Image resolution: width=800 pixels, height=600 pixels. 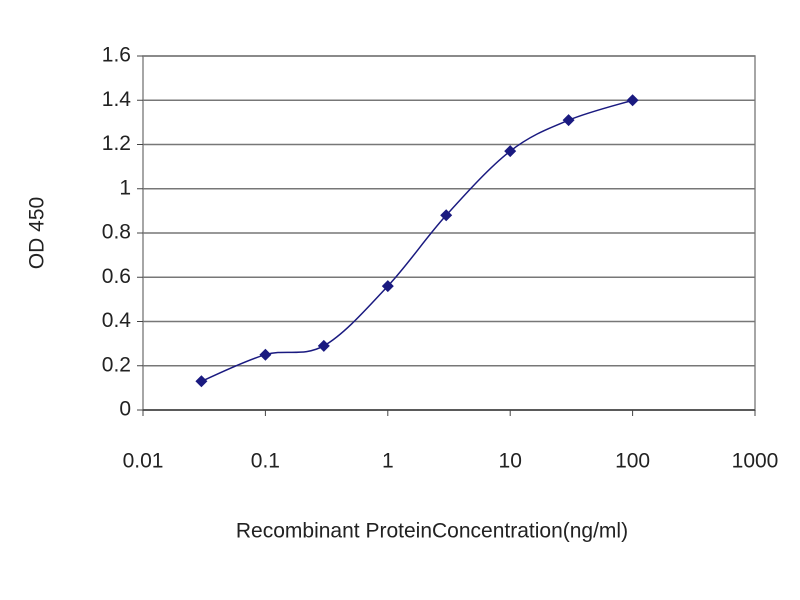 I want to click on y-tick-label: 0.6, so click(x=116, y=276).